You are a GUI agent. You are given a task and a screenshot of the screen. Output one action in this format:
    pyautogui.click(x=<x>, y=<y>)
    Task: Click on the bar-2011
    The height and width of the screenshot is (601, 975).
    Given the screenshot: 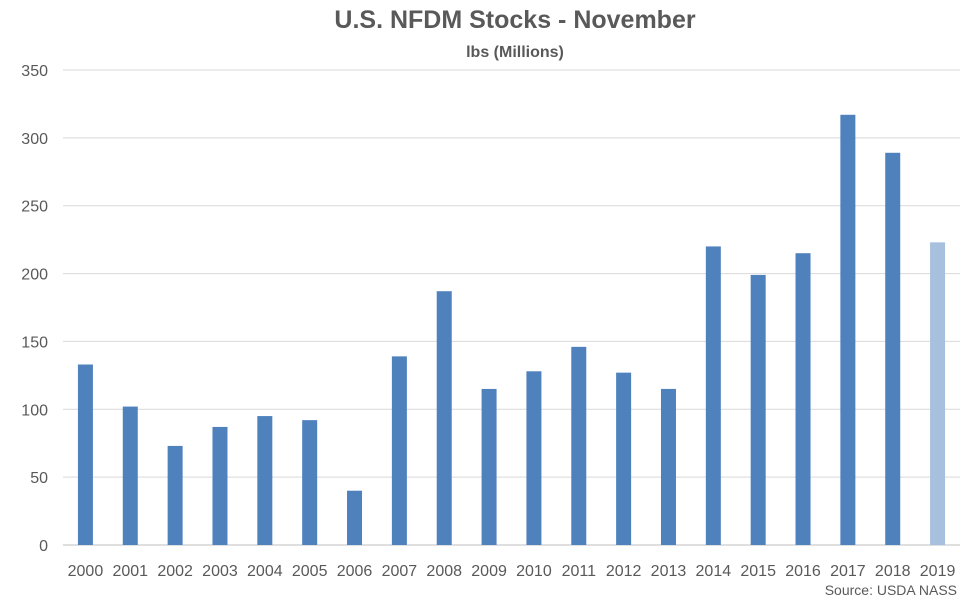 What is the action you would take?
    pyautogui.click(x=579, y=445)
    